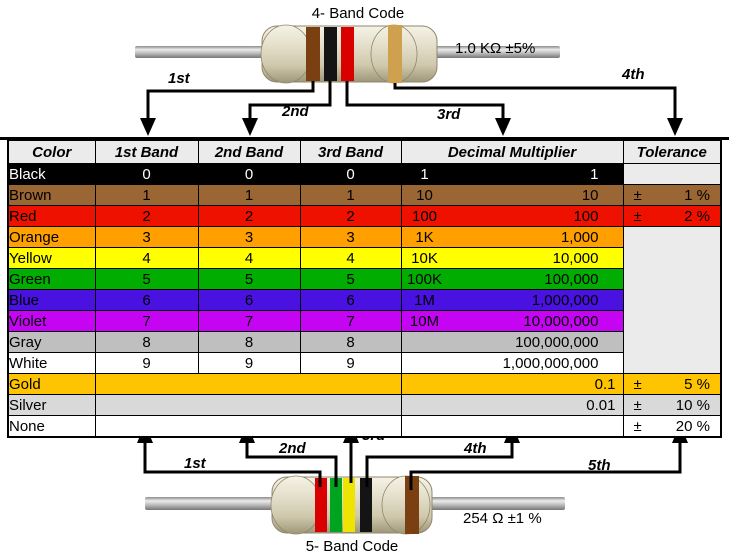 The width and height of the screenshot is (729, 559). I want to click on multiplier-prefix: 10M, so click(424, 321).